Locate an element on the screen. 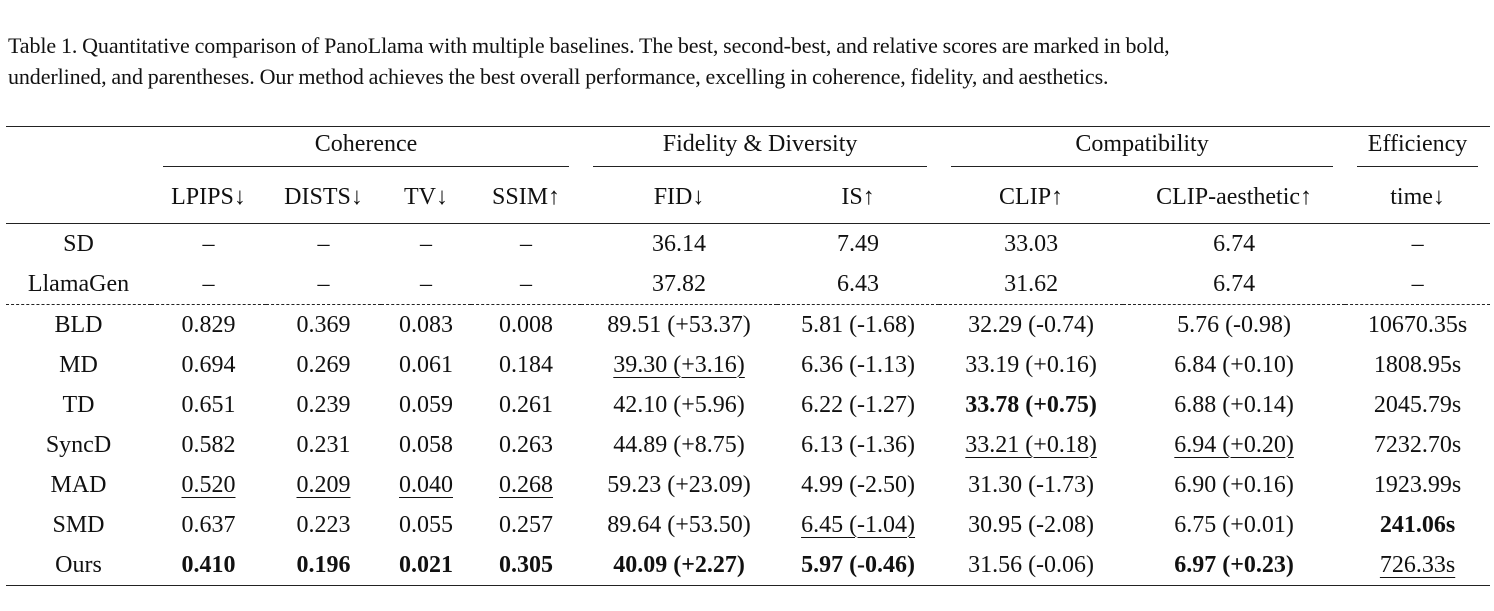  cell-value: 33.21 (+0.18) is located at coordinates (1031, 444).